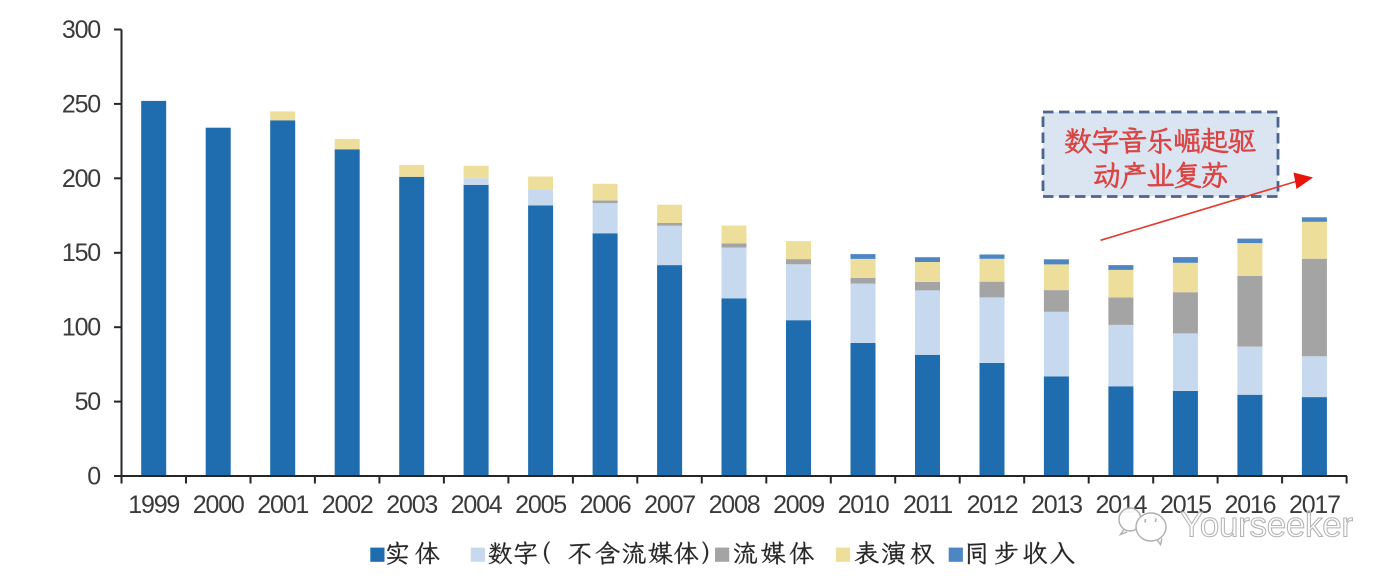 This screenshot has height=582, width=1398. I want to click on svg-text: 2008, so click(734, 505).